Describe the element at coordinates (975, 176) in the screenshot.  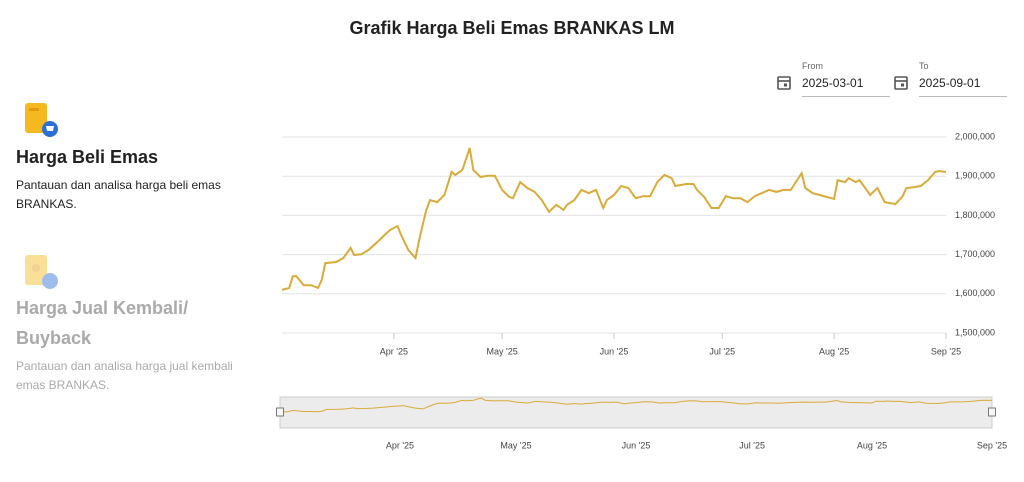
I see `y-tick-label: 1,900,000` at that location.